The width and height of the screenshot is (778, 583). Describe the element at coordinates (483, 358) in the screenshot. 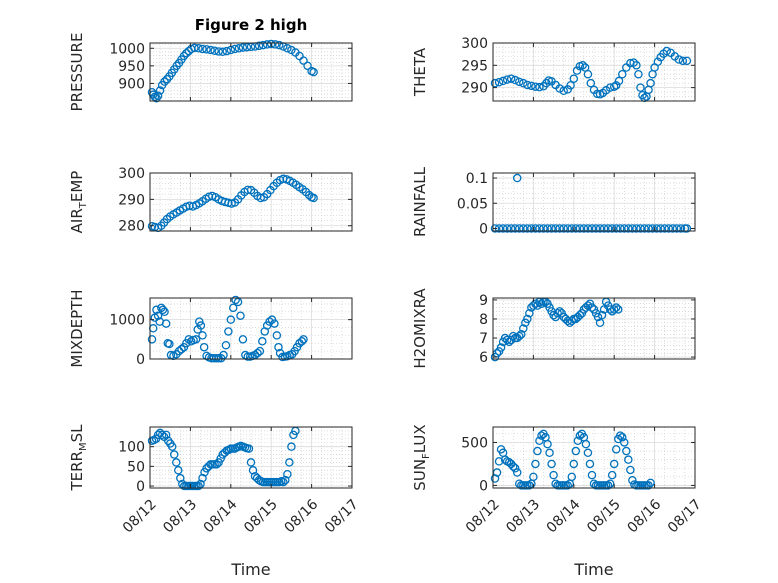

I see `ytick-label: 6` at that location.